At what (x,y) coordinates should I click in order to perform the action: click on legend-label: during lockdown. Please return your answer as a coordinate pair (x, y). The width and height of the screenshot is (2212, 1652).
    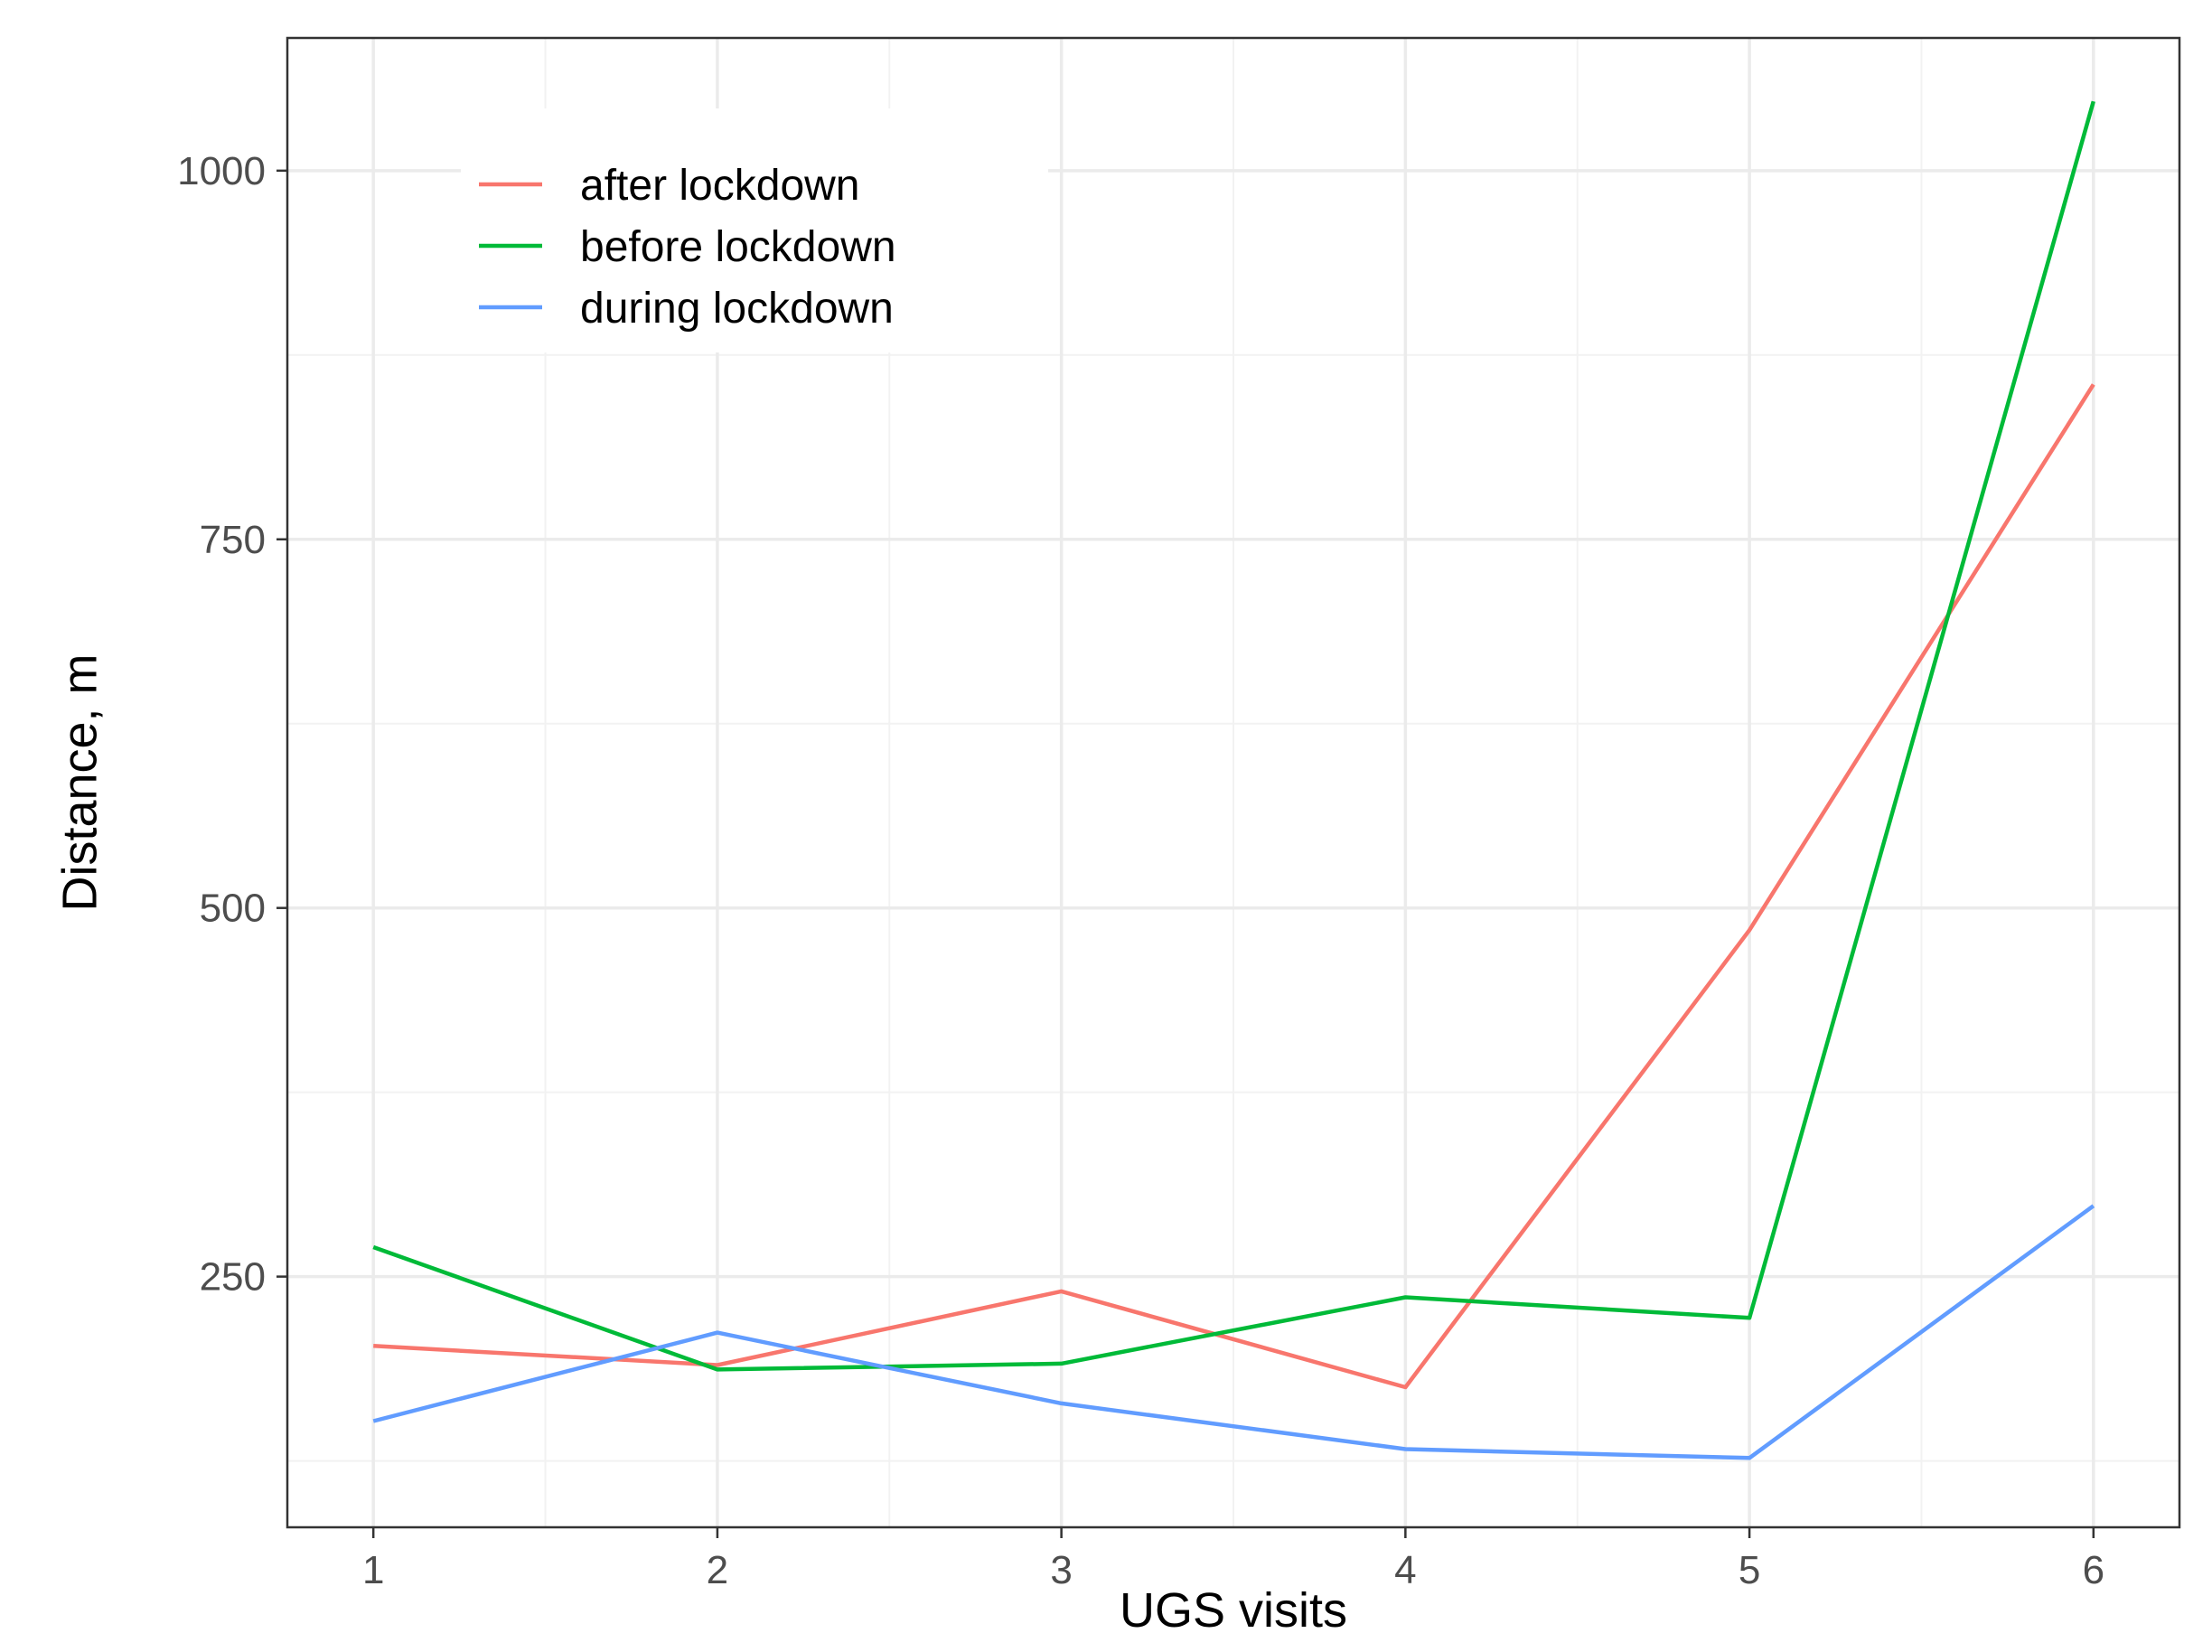
    Looking at the image, I should click on (737, 309).